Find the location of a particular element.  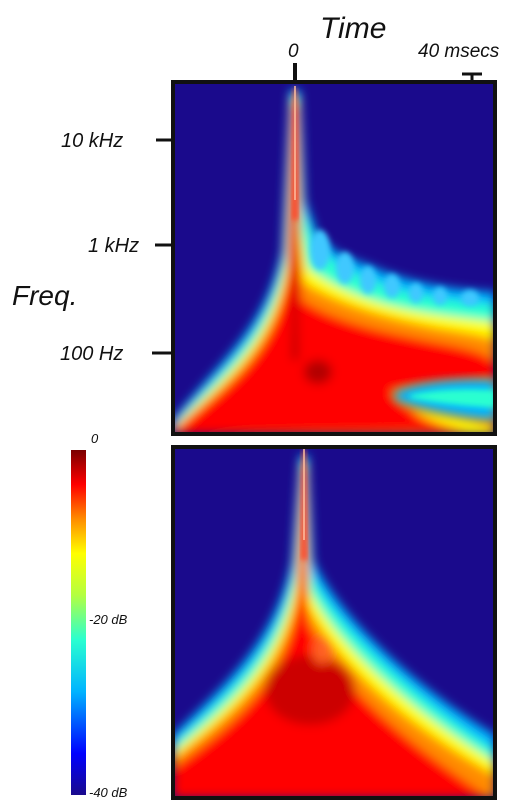

freq-tick-label-10k: 10 kHz is located at coordinates (92, 141).